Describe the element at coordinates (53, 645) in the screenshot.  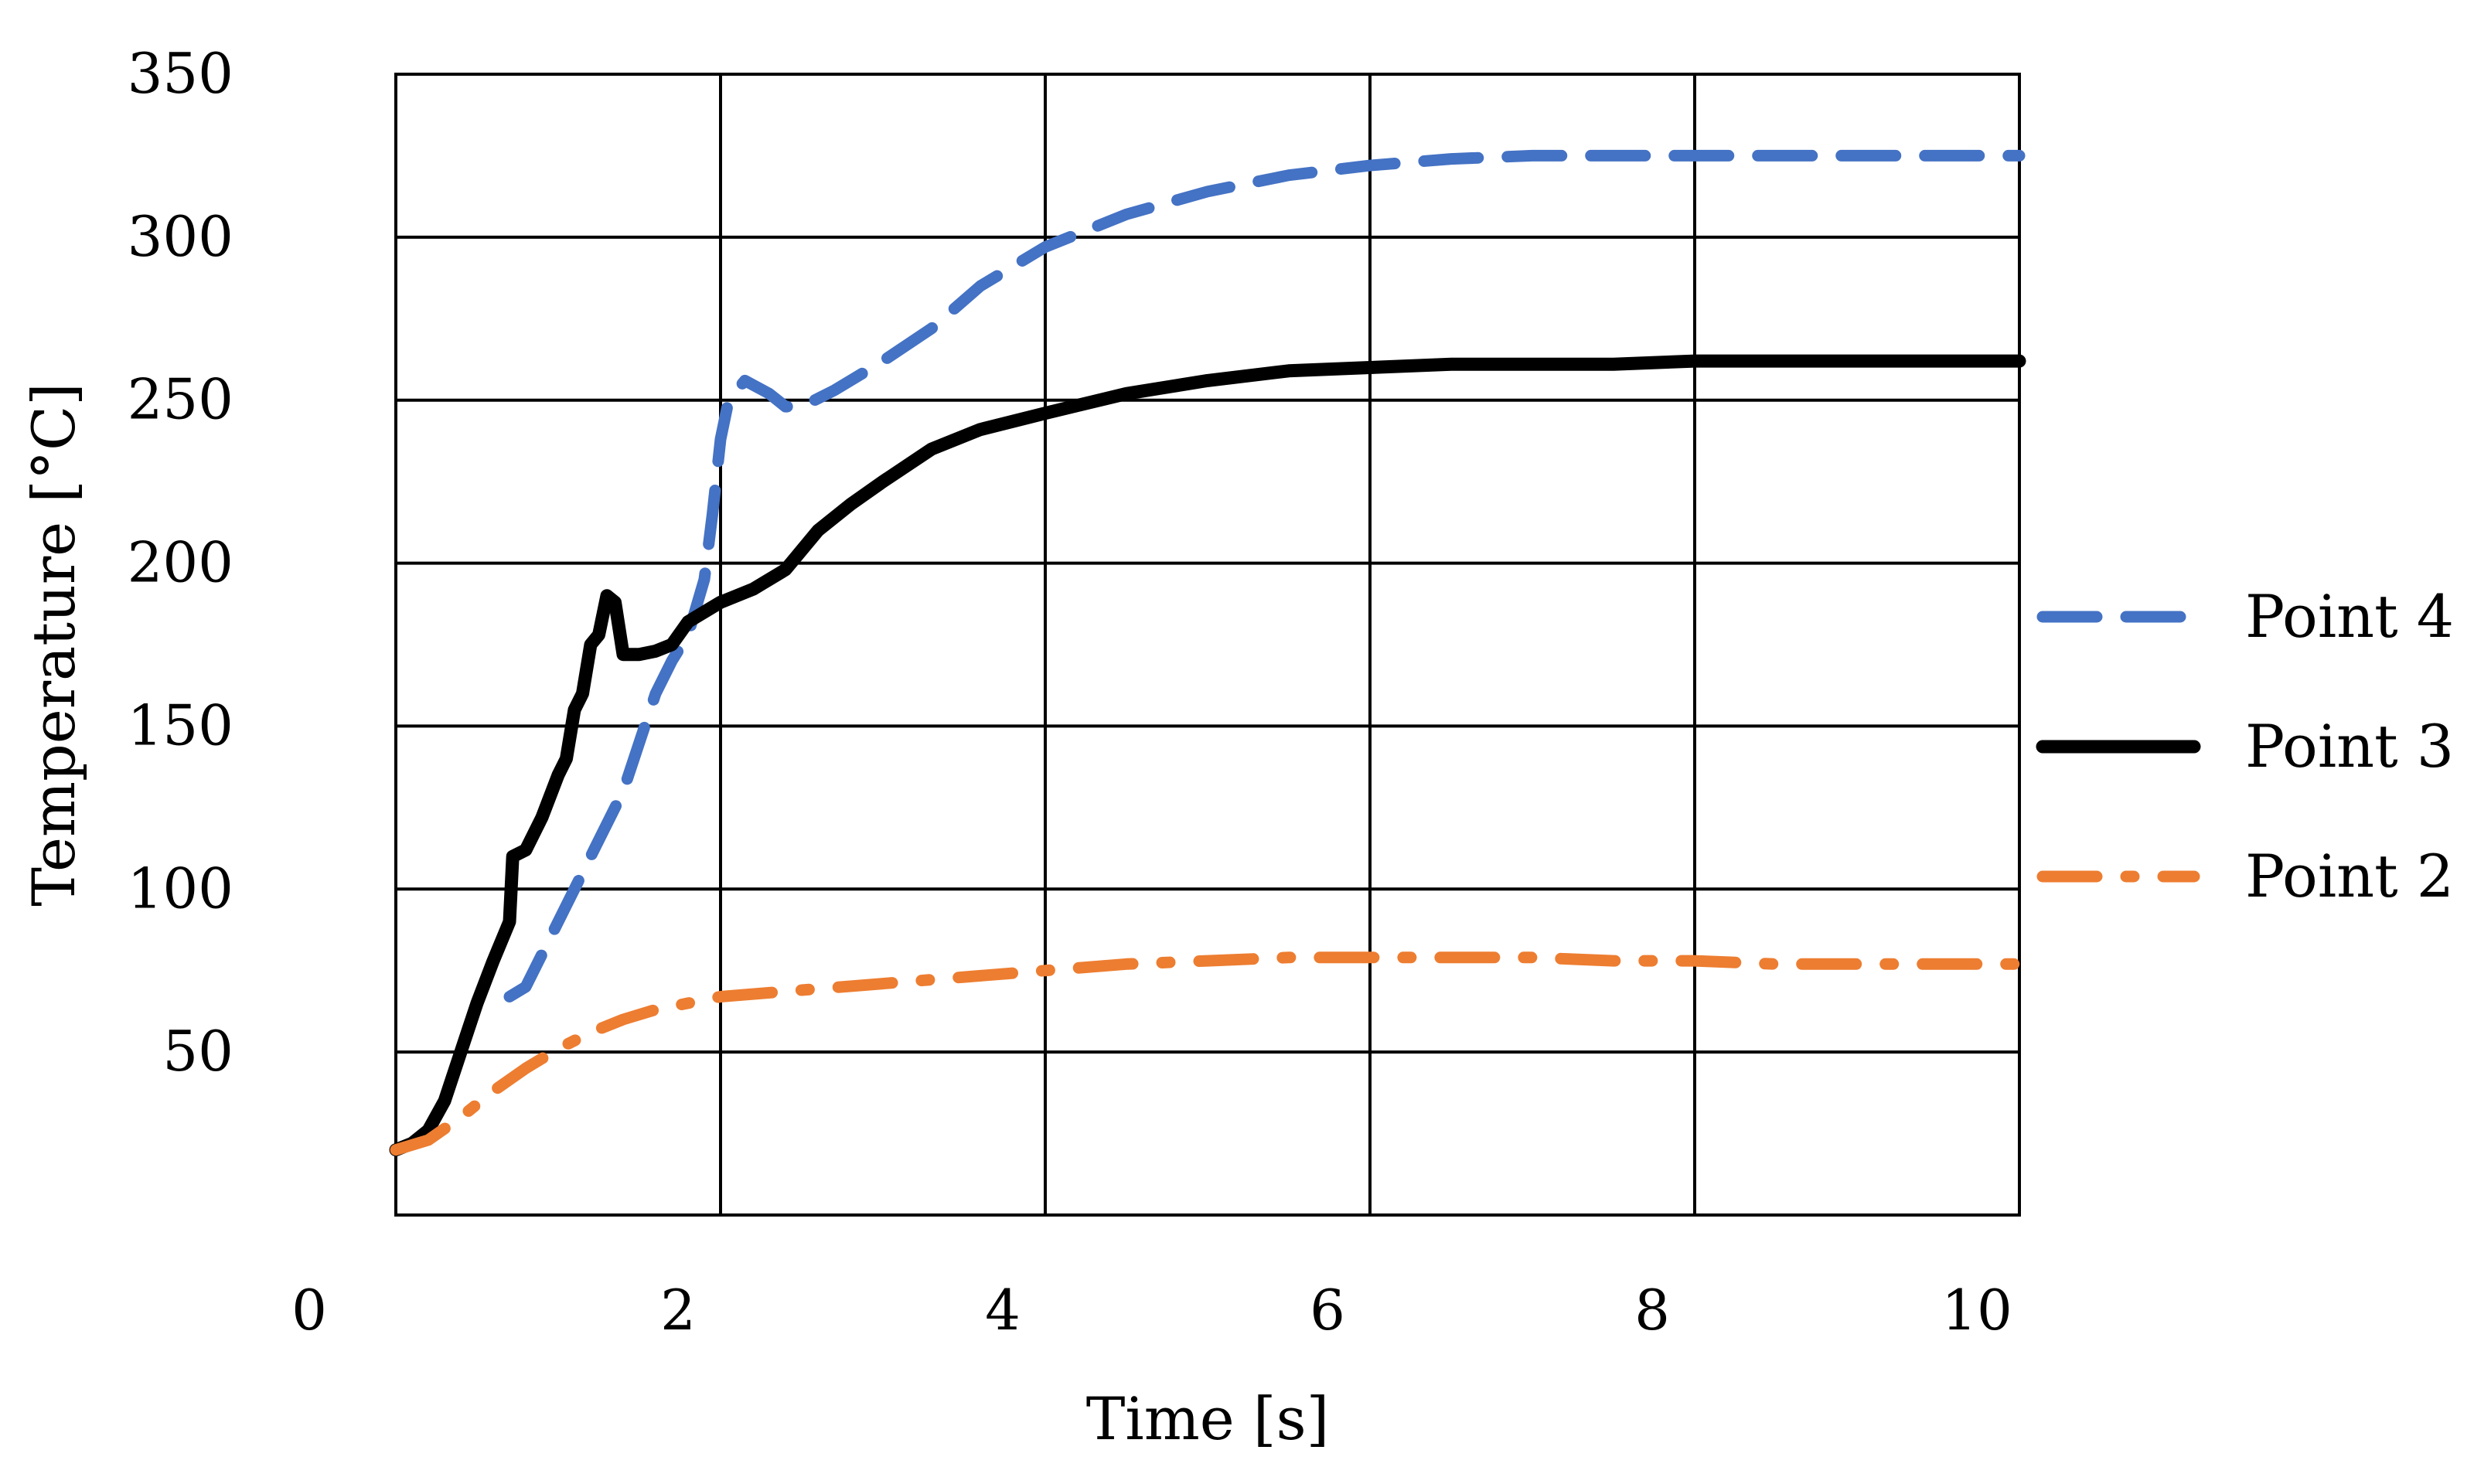
I see `y-axis-title: Temperature [°C]` at that location.